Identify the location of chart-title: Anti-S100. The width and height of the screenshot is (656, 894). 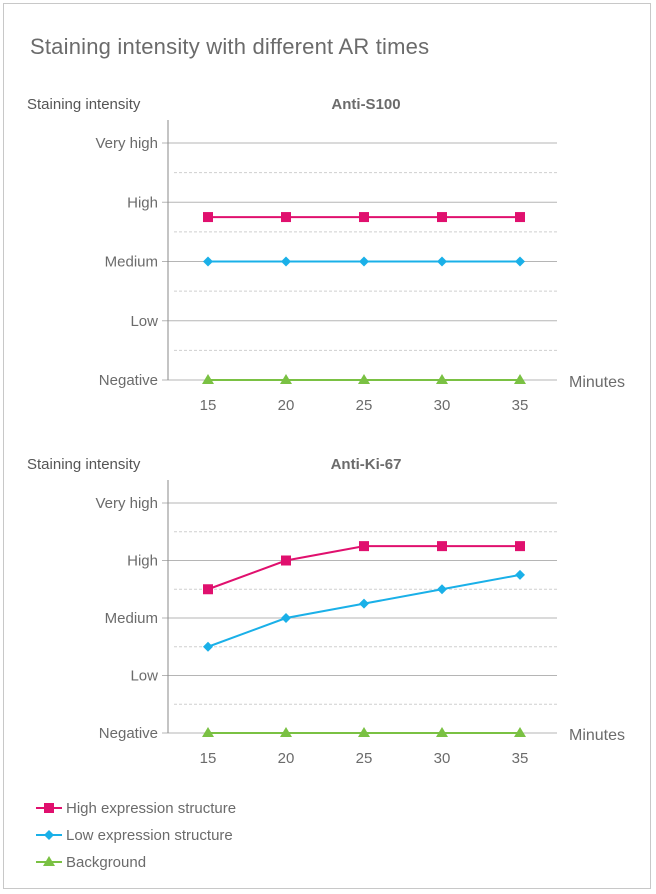
(365, 104).